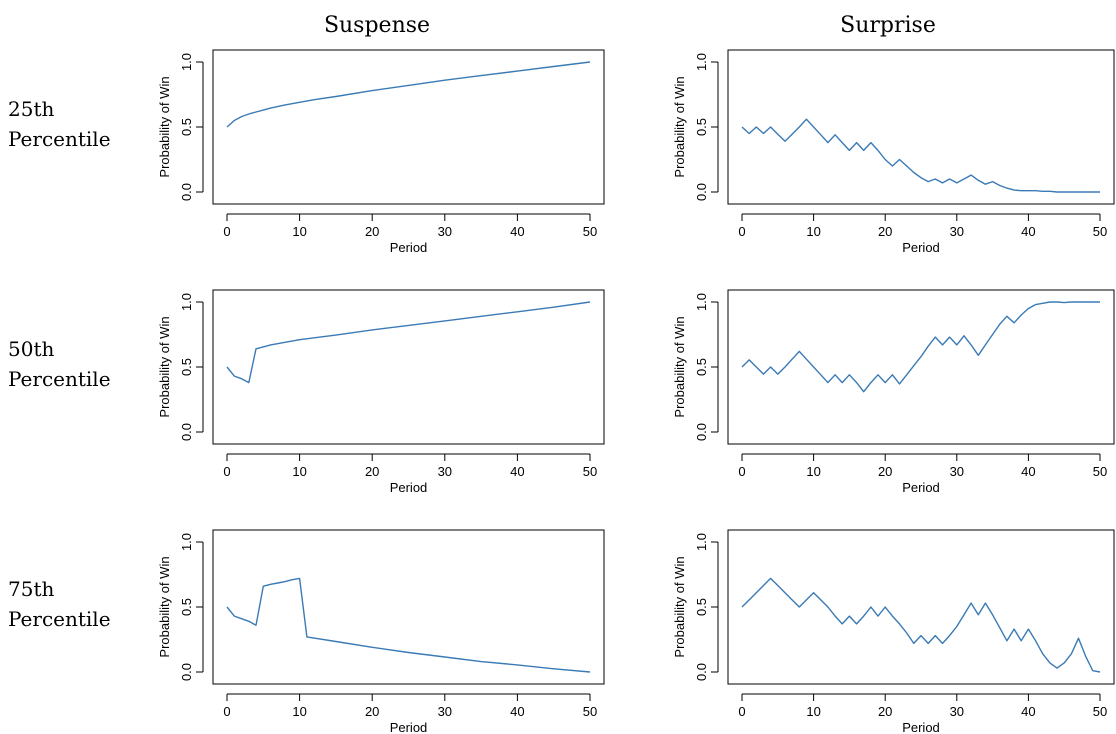 Image resolution: width=1116 pixels, height=734 pixels. I want to click on row-label-25th-line1: 25th, so click(31, 109).